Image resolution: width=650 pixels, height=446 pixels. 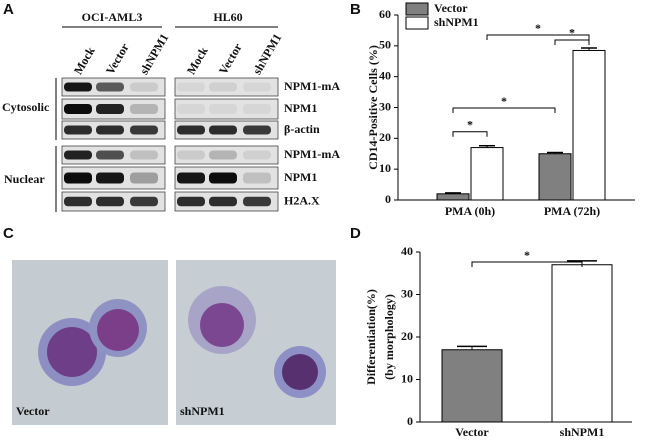 I want to click on panel-letter: D, so click(x=355, y=233).